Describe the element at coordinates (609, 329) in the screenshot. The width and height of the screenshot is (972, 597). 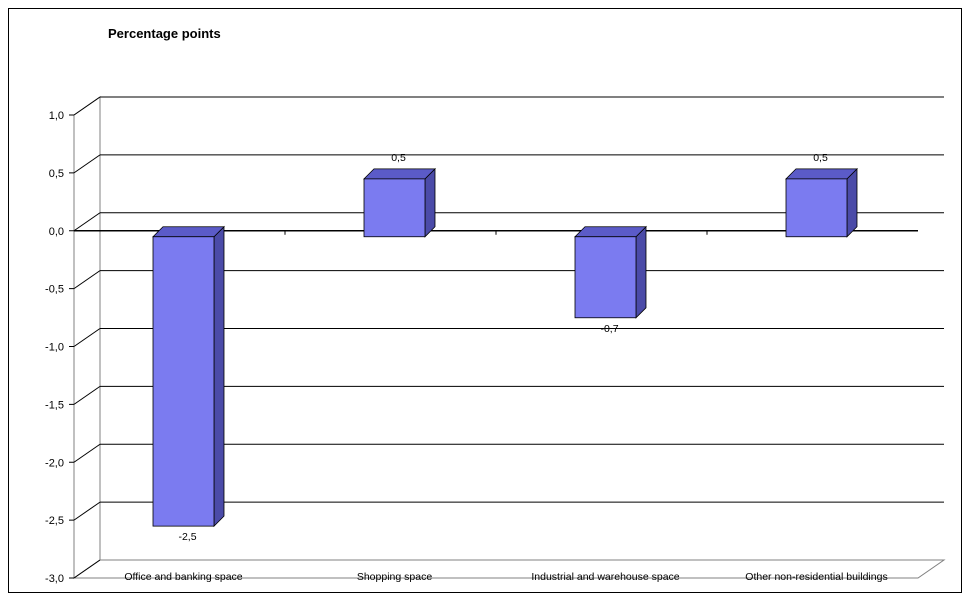
I see `data-label: -0,7` at that location.